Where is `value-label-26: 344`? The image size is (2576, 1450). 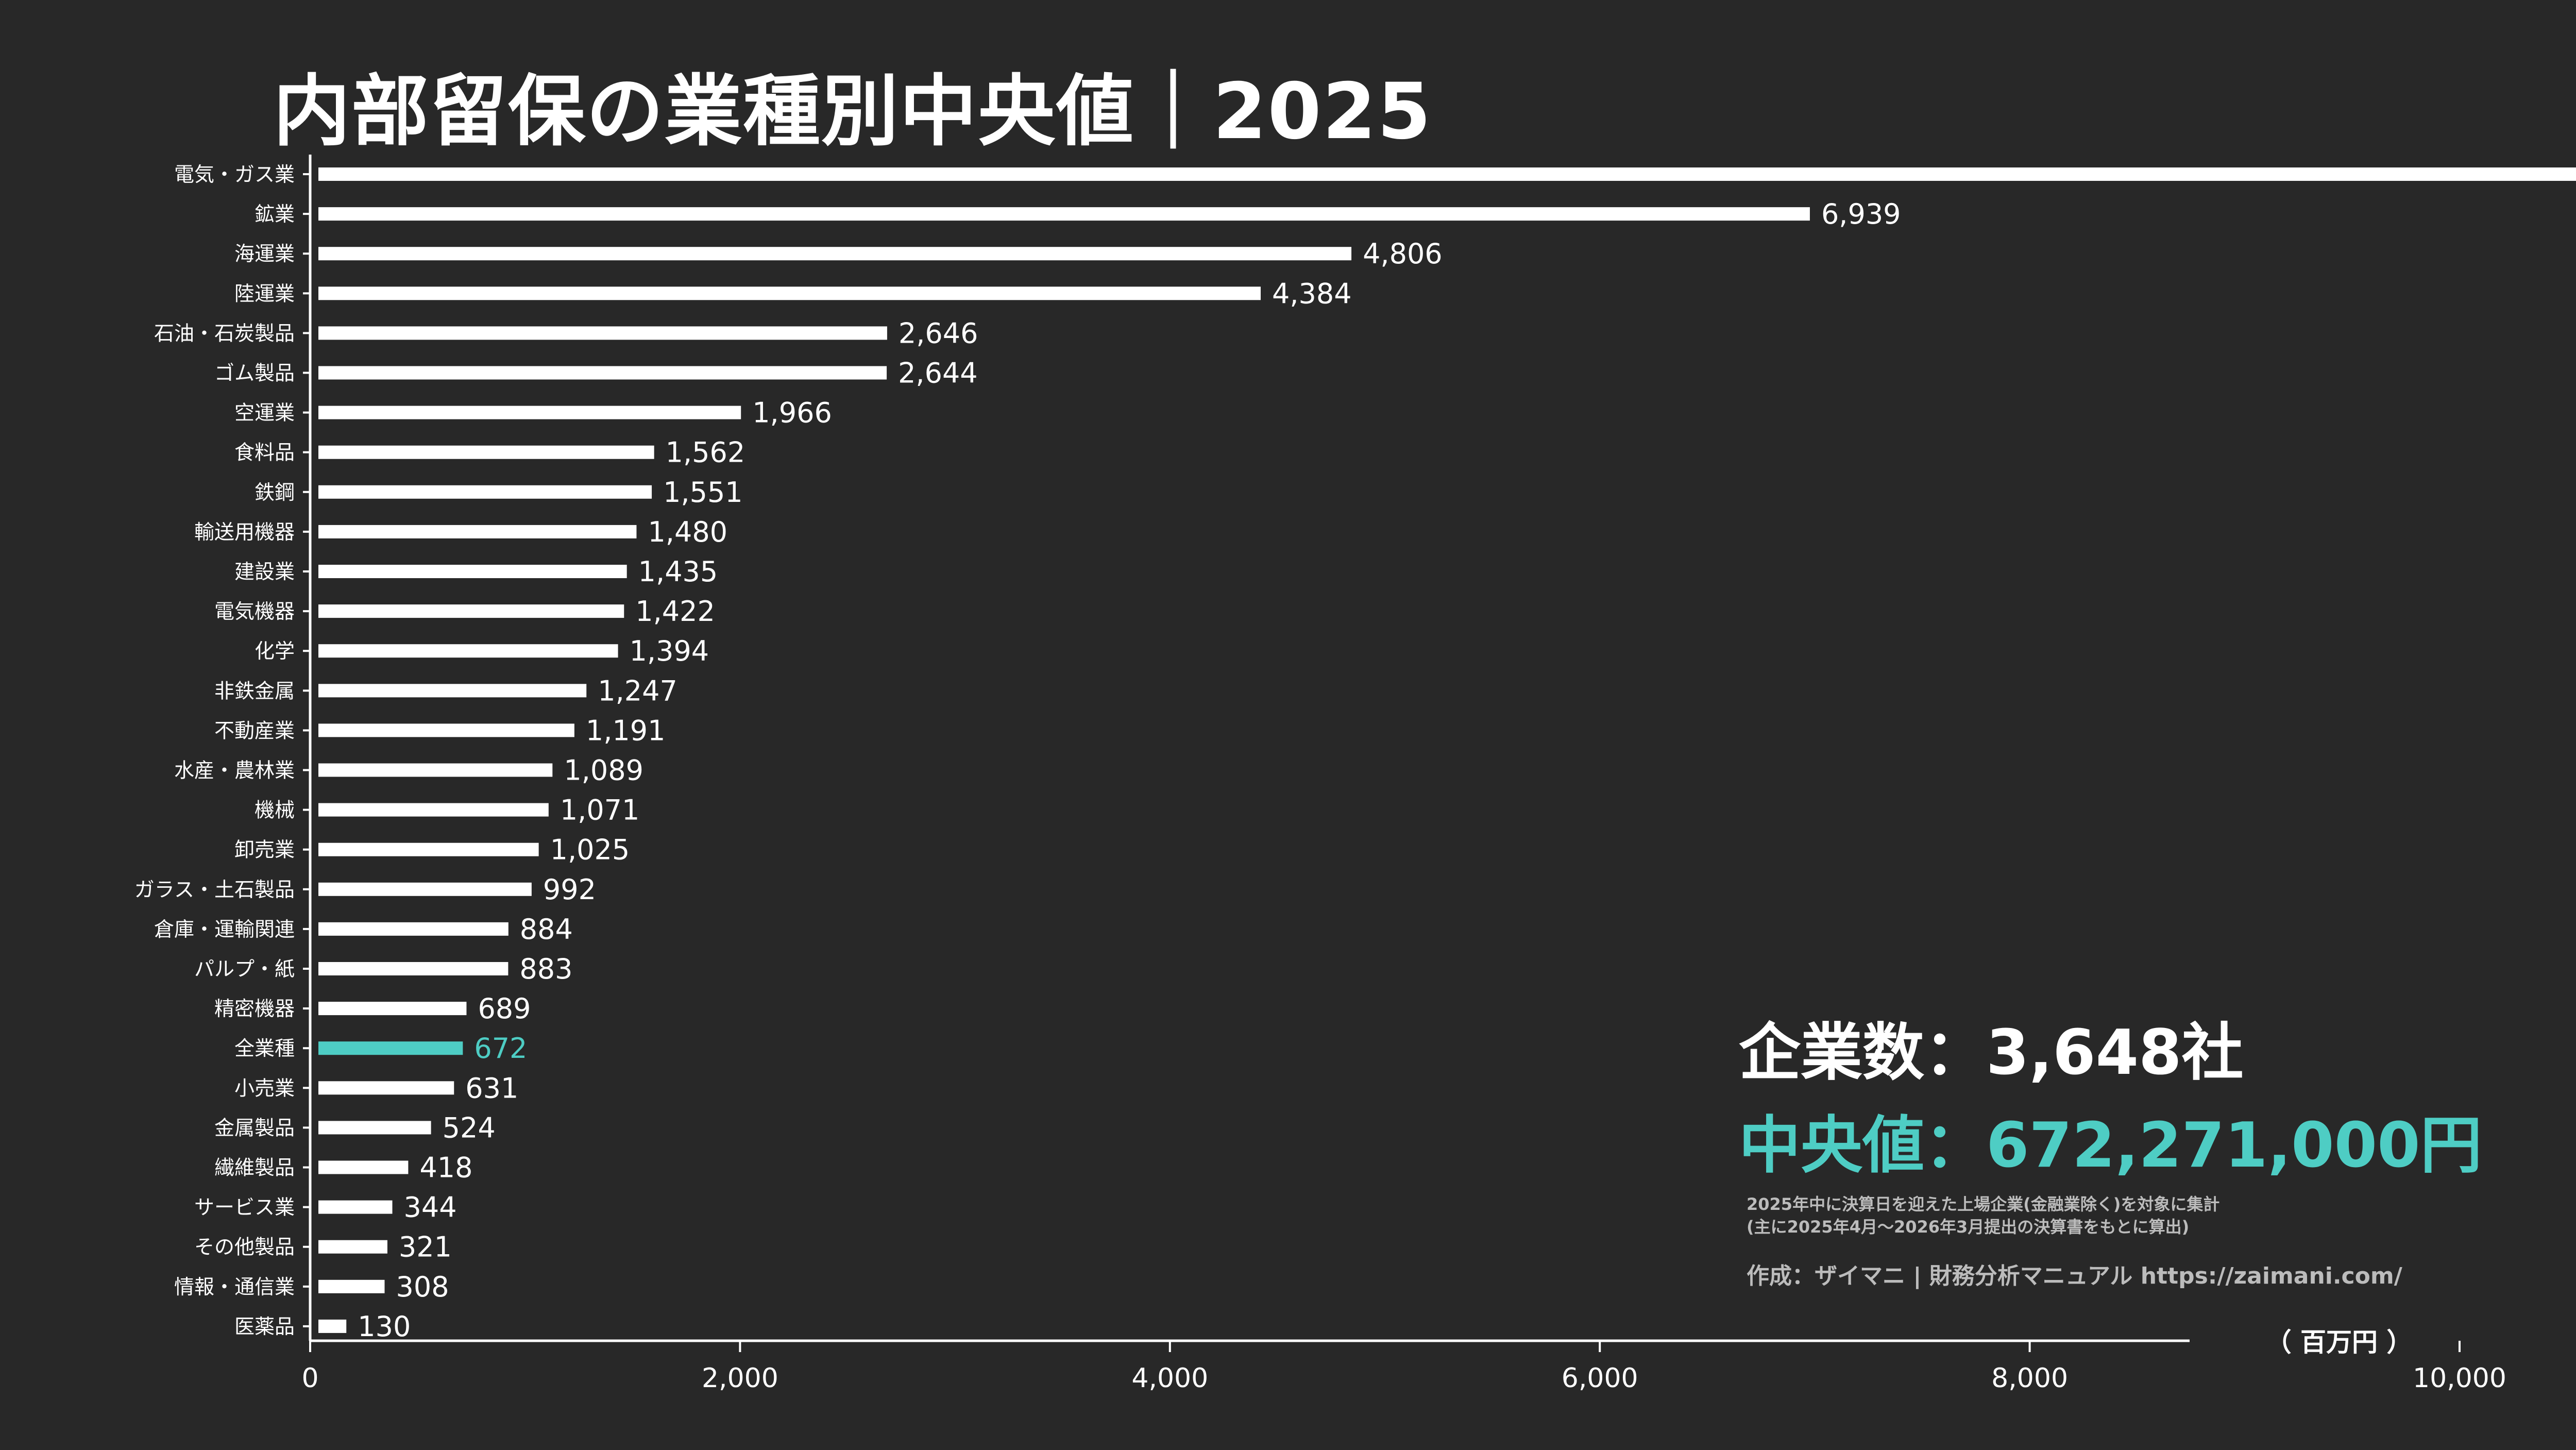
value-label-26: 344 is located at coordinates (430, 1207).